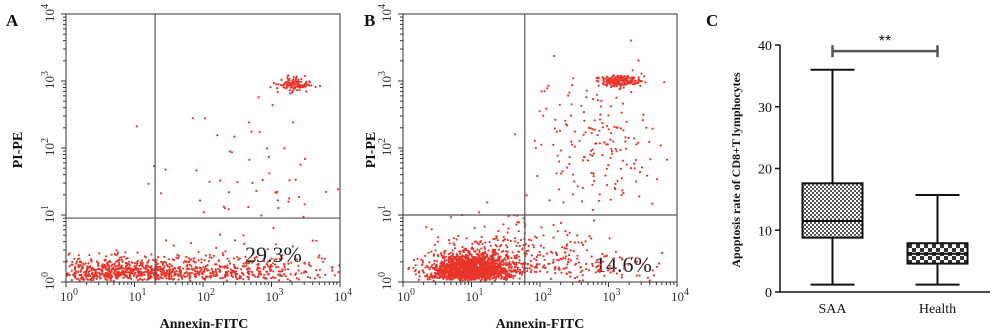 The height and width of the screenshot is (333, 995). What do you see at coordinates (385, 147) in the screenshot?
I see `panel-b-y-tick-label: 102` at bounding box center [385, 147].